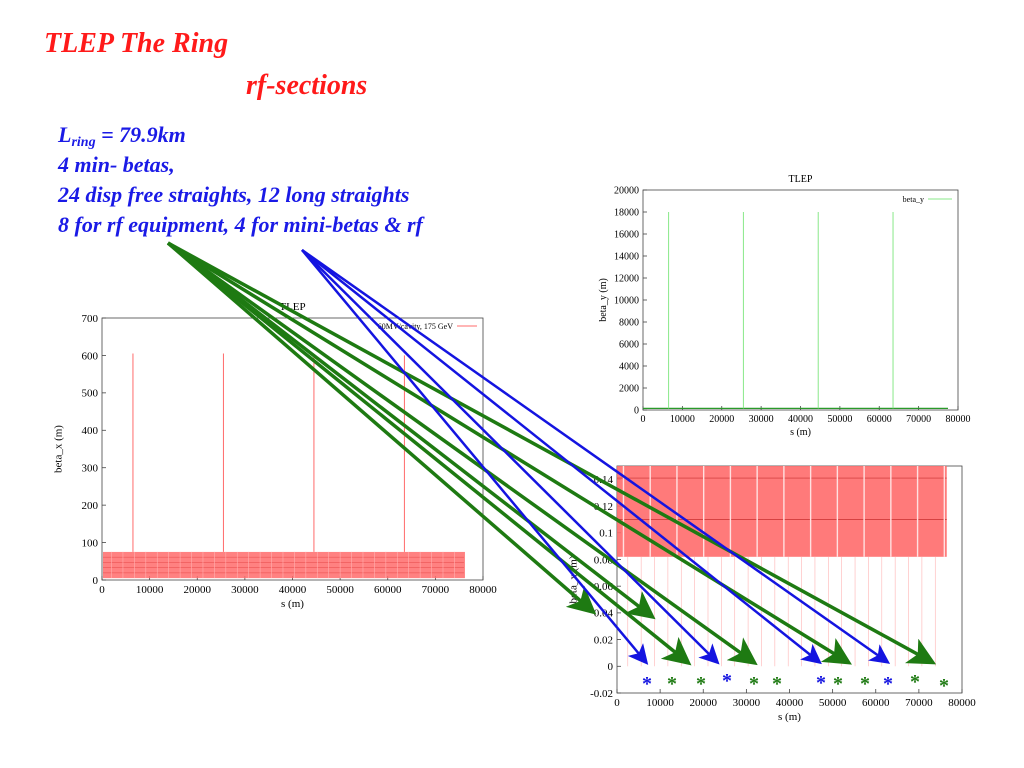  I want to click on y-tick-label: 6000, so click(629, 345).